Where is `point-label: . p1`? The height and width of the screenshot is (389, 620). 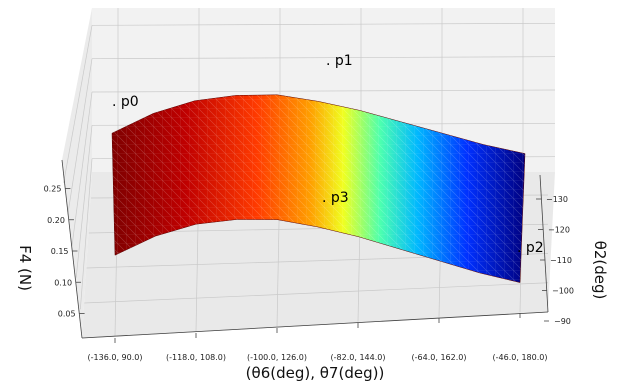 point-label: . p1 is located at coordinates (339, 61).